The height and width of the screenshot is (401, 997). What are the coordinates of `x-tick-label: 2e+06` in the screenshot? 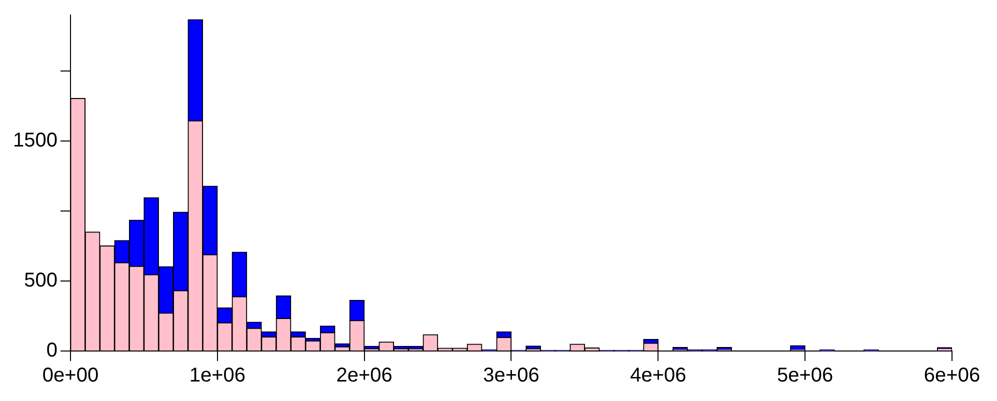 It's located at (364, 375).